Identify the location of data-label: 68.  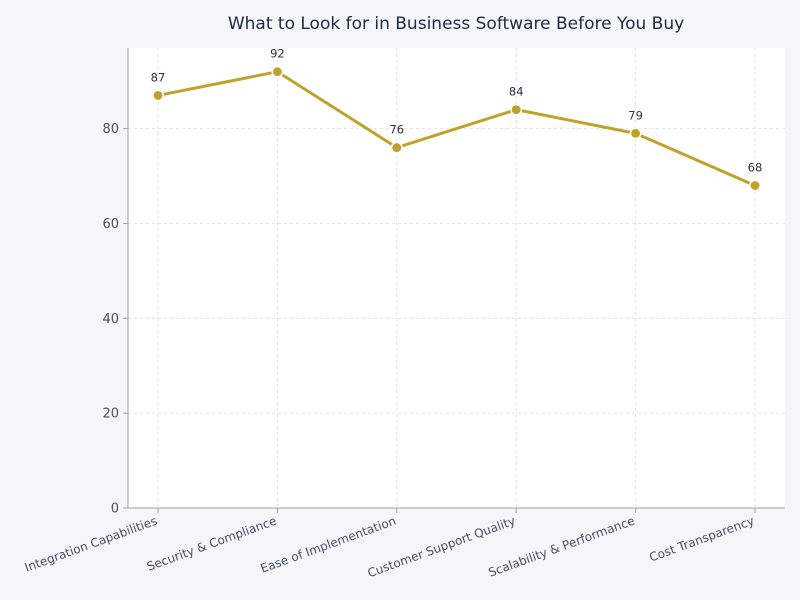
(755, 168).